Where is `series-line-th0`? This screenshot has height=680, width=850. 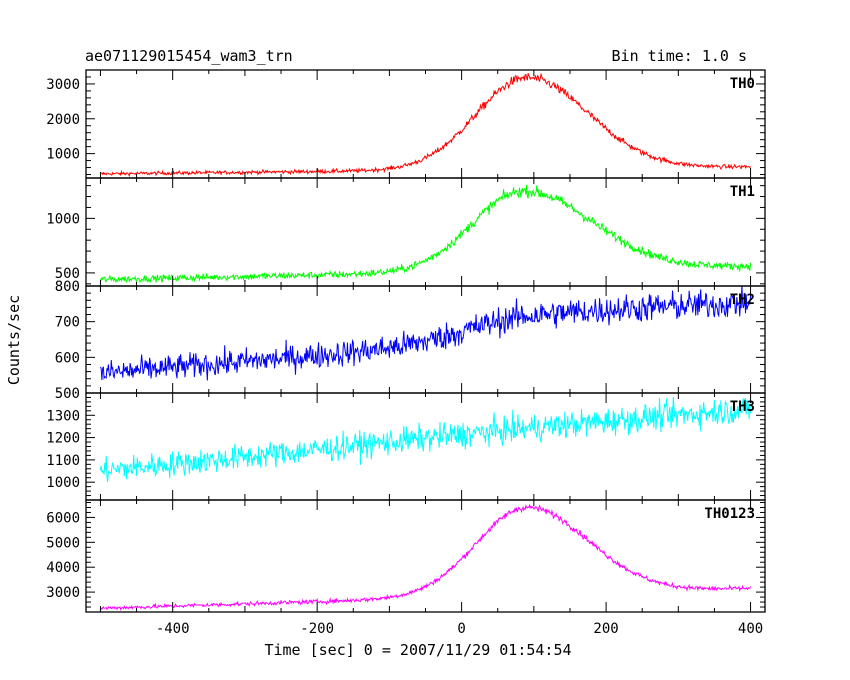
series-line-th0 is located at coordinates (425, 125).